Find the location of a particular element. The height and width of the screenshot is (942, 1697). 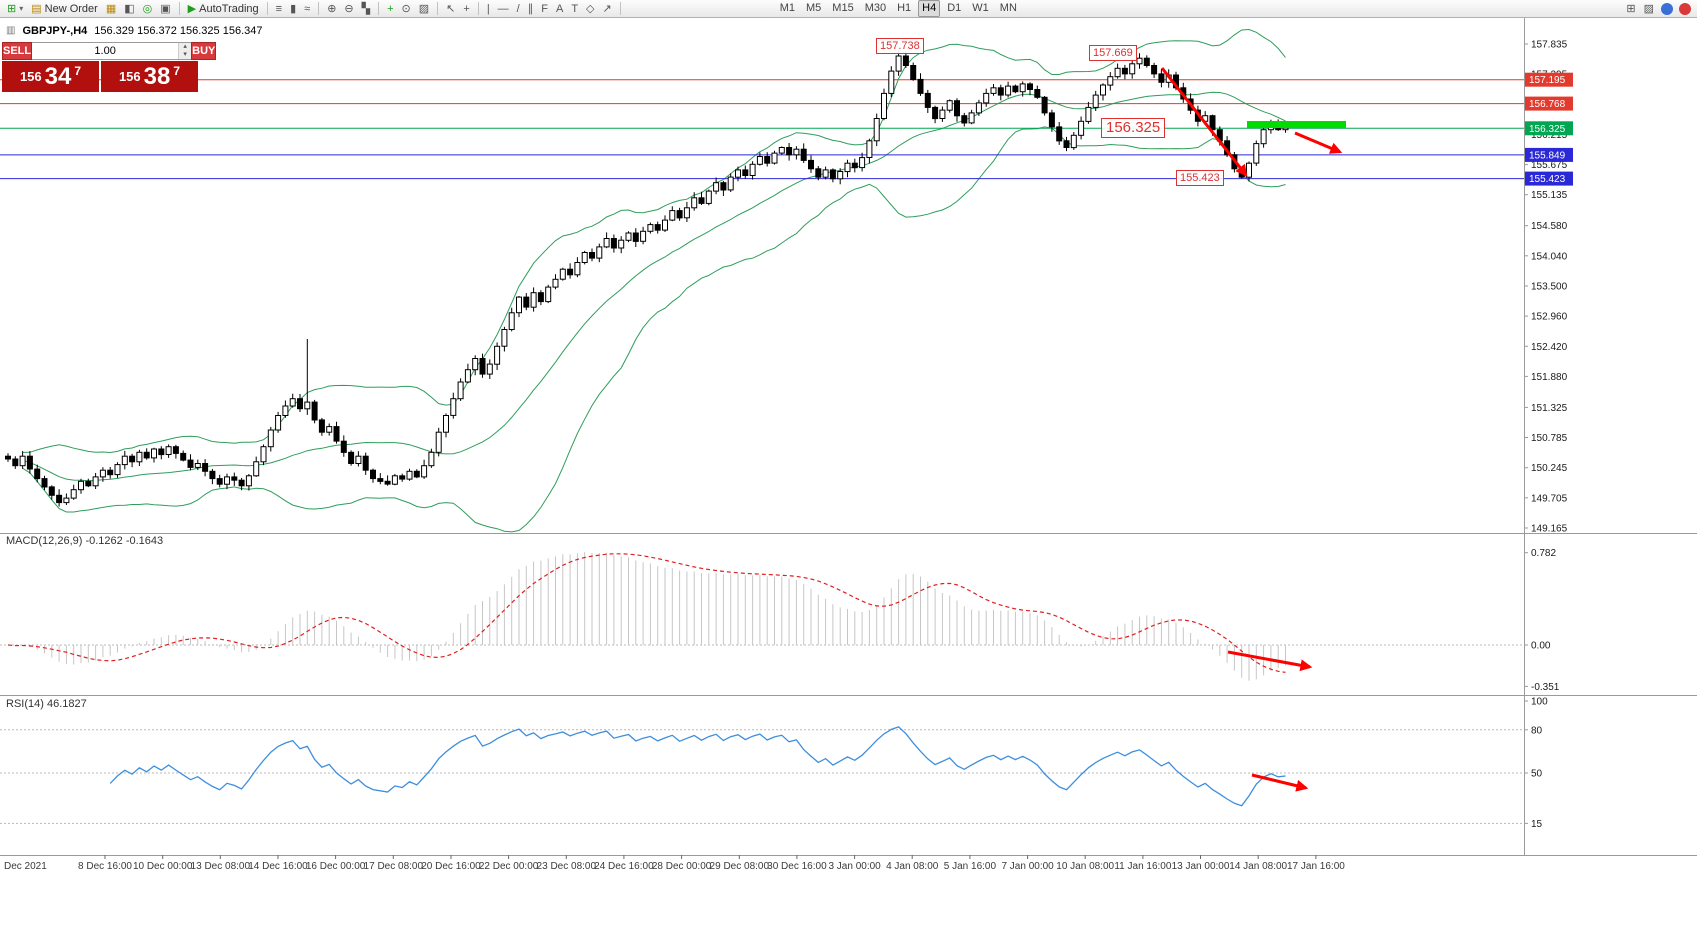

market-watch-icon: ▦ is located at coordinates (111, 9).